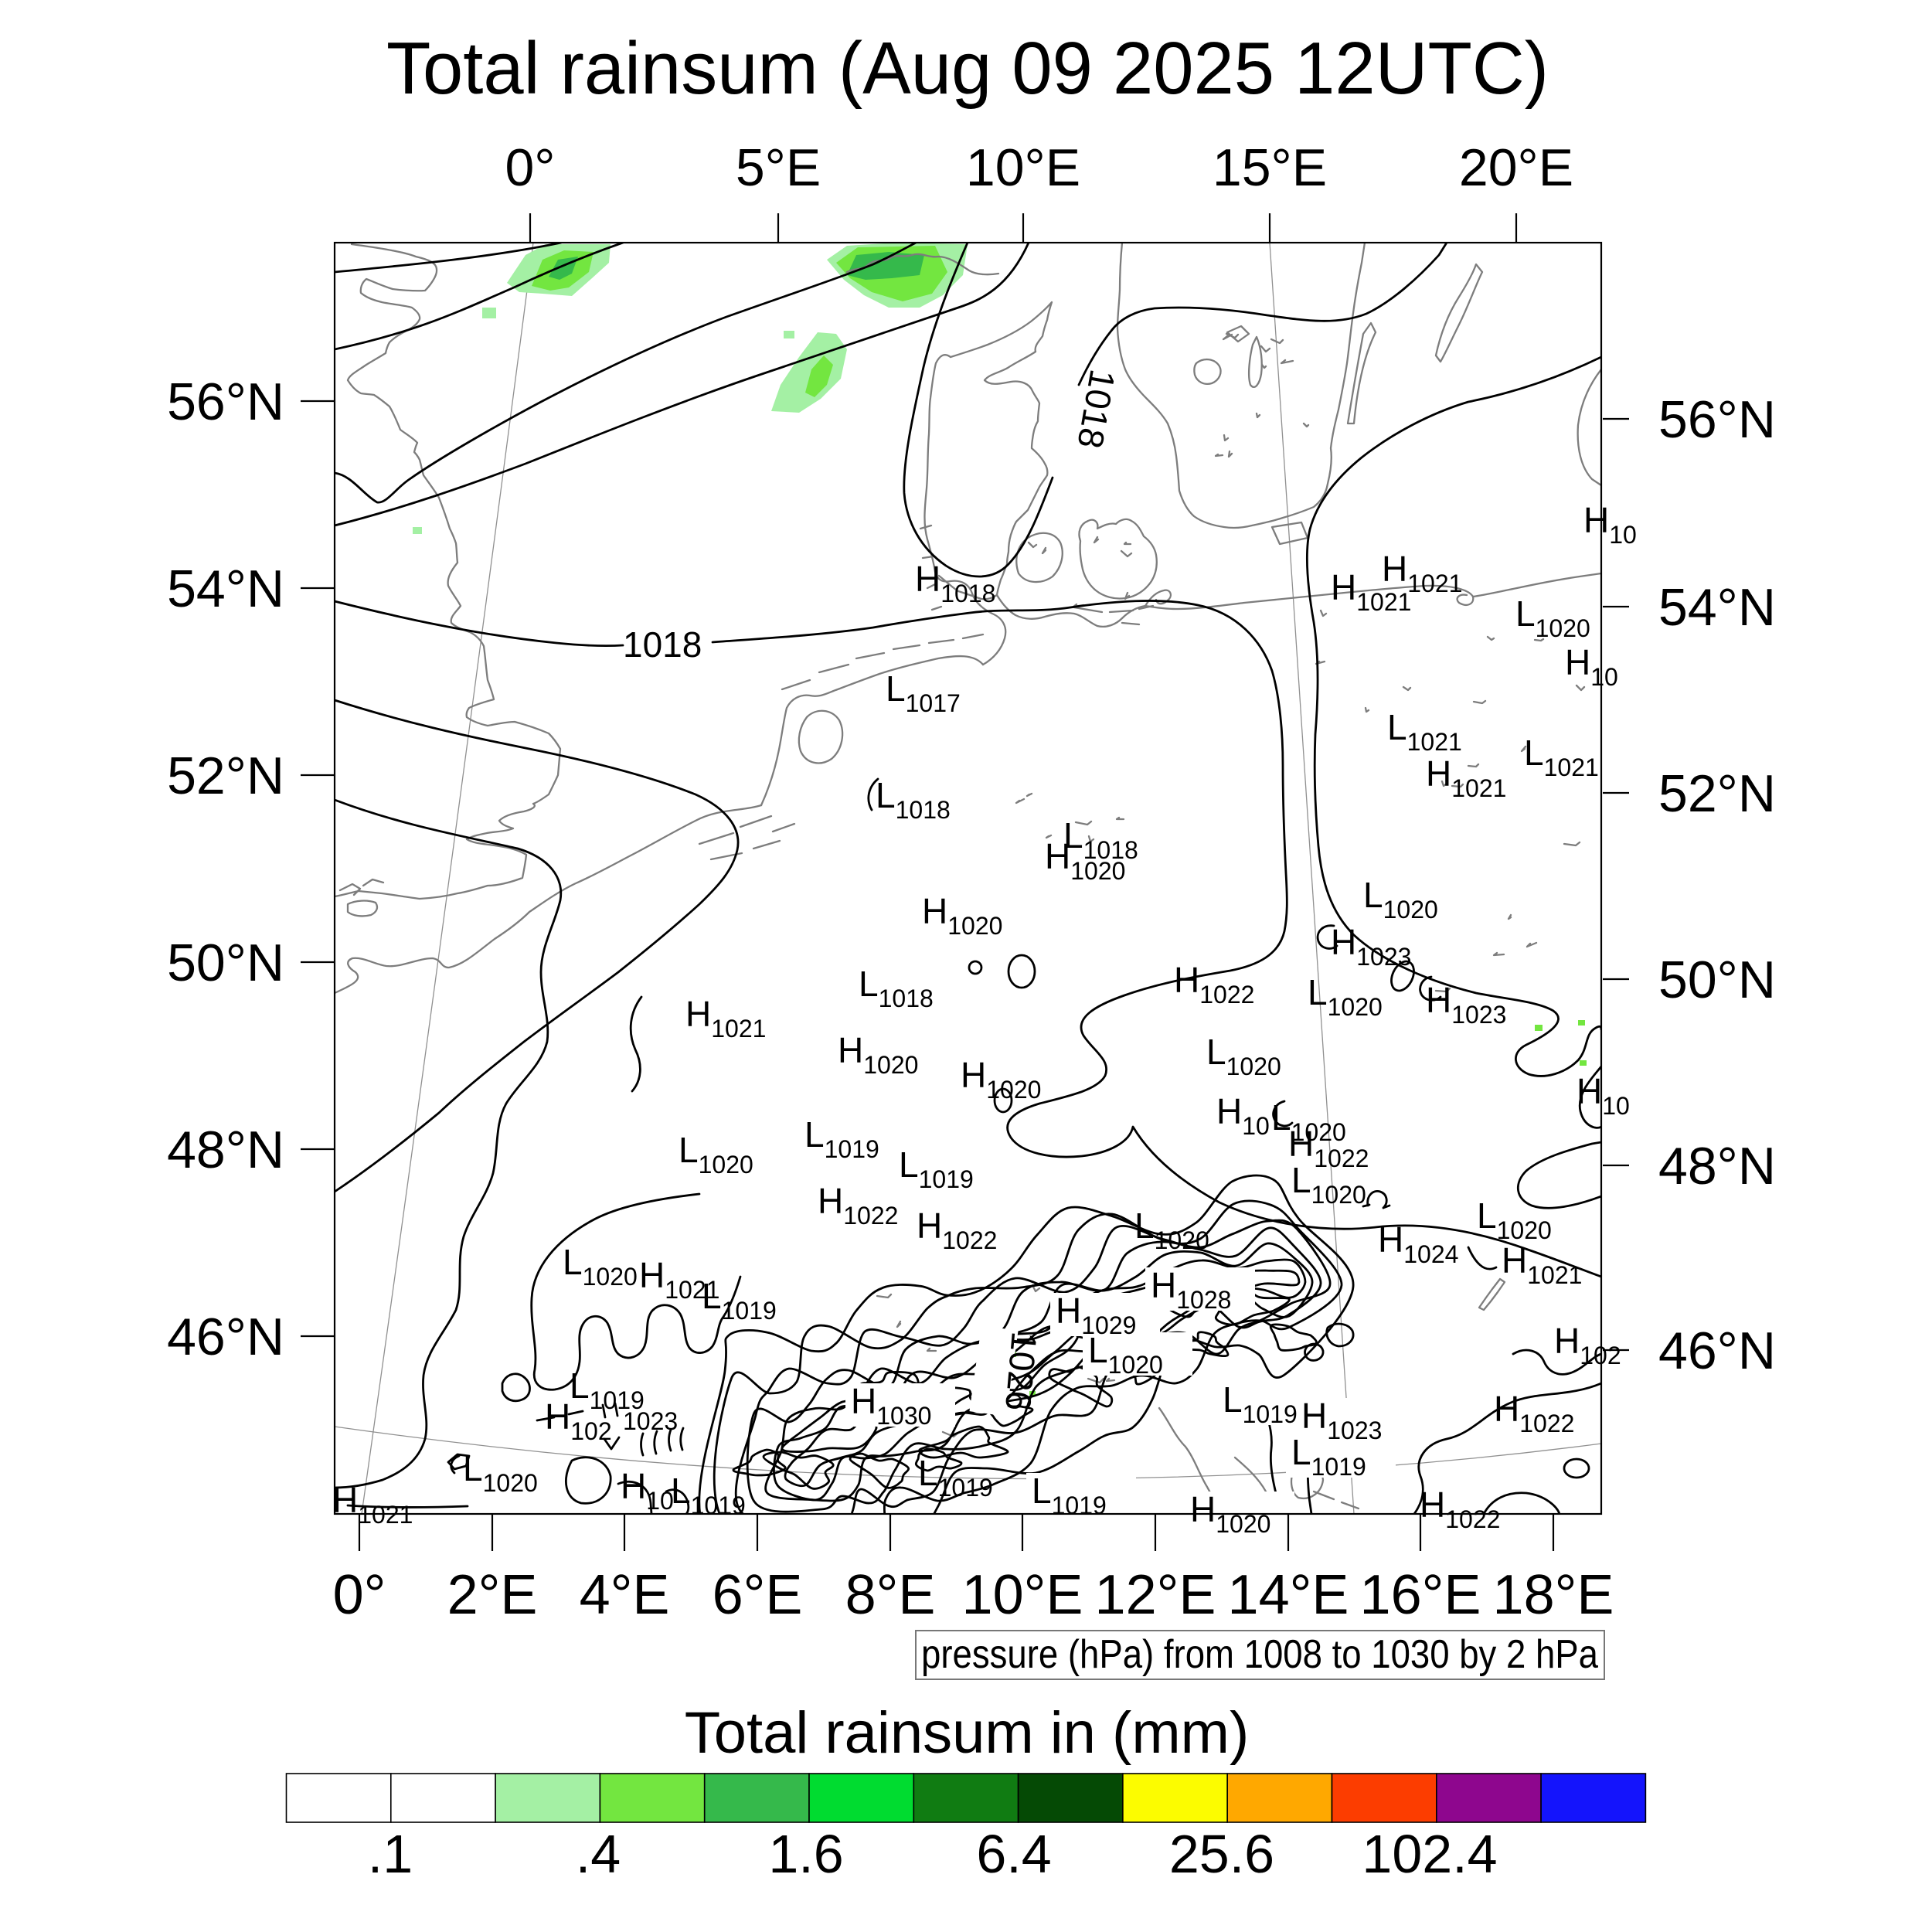 Image resolution: width=1932 pixels, height=1932 pixels. Describe the element at coordinates (1221, 1854) in the screenshot. I see `svg-text: 25.6` at that location.